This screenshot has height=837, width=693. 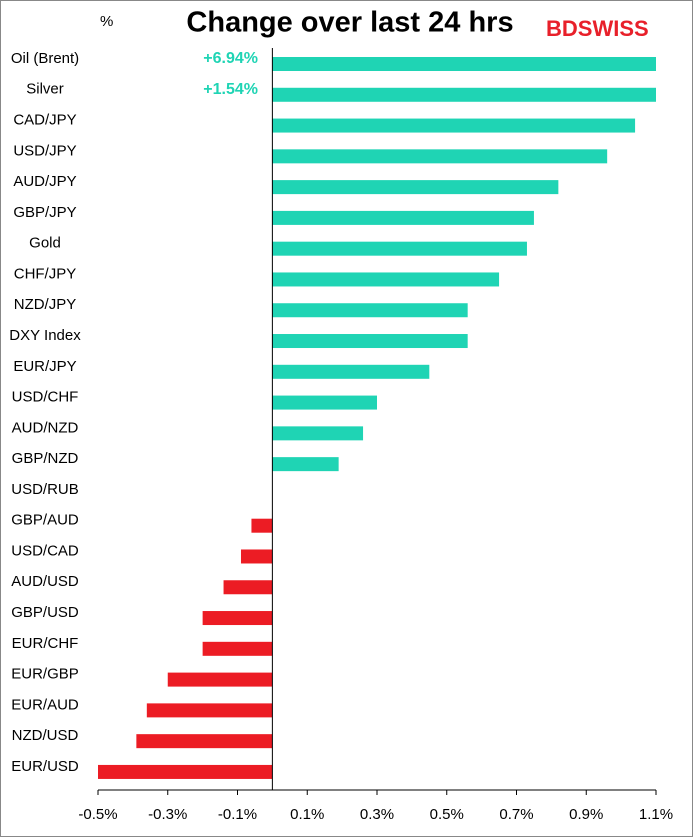 What do you see at coordinates (44, 181) in the screenshot?
I see `y-tick-label: AUD/JPY` at bounding box center [44, 181].